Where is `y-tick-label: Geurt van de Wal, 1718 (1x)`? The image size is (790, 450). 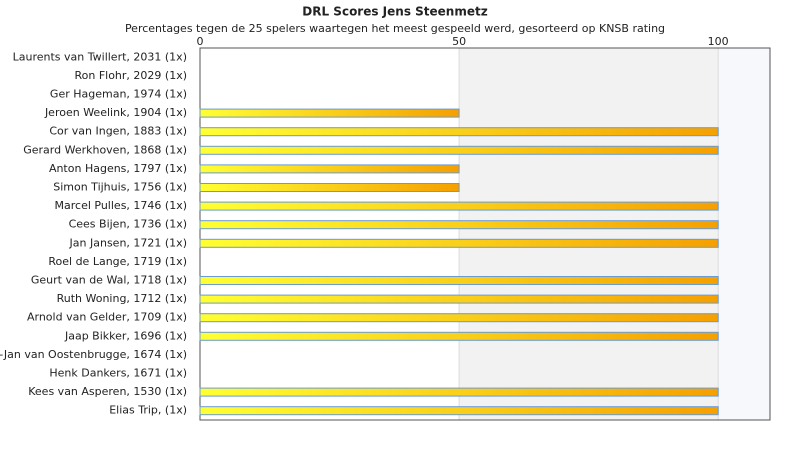
y-tick-label: Geurt van de Wal, 1718 (1x) is located at coordinates (109, 280).